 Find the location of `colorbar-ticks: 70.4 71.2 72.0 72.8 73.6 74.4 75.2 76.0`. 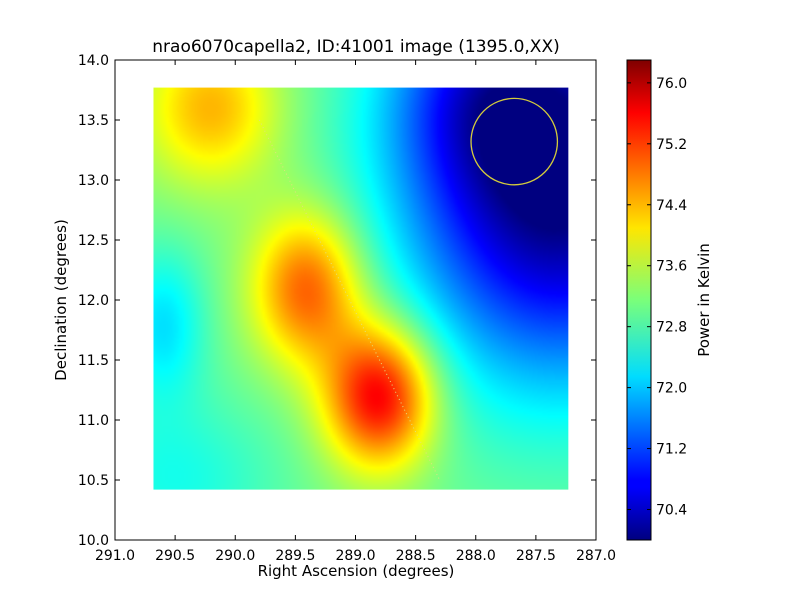

colorbar-ticks: 70.4 71.2 72.0 72.8 73.6 74.4 75.2 76.0 is located at coordinates (657, 297).